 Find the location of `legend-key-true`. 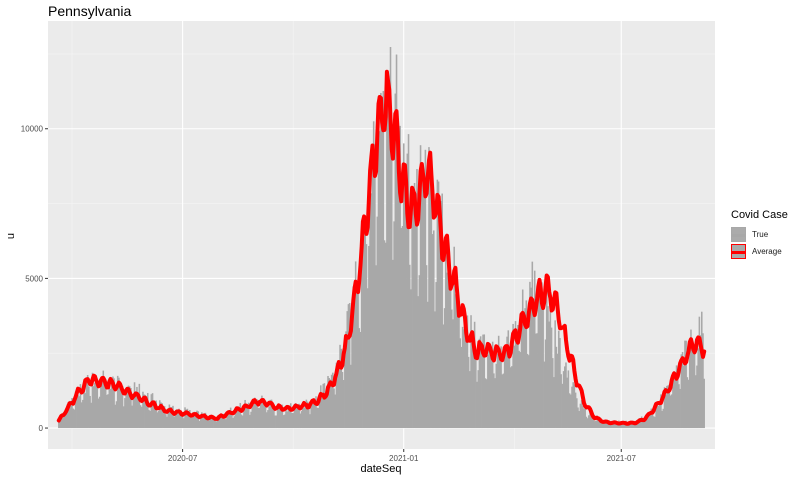

legend-key-true is located at coordinates (738, 234).